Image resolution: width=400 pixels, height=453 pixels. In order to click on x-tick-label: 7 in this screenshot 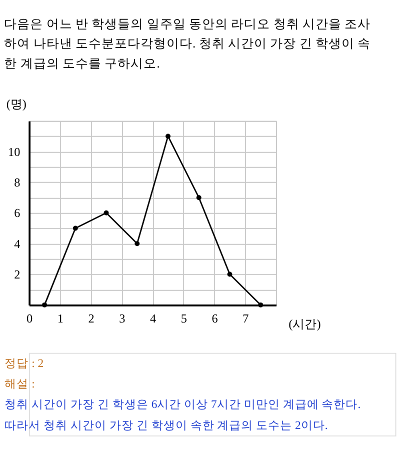, I will do `click(245, 318)`.